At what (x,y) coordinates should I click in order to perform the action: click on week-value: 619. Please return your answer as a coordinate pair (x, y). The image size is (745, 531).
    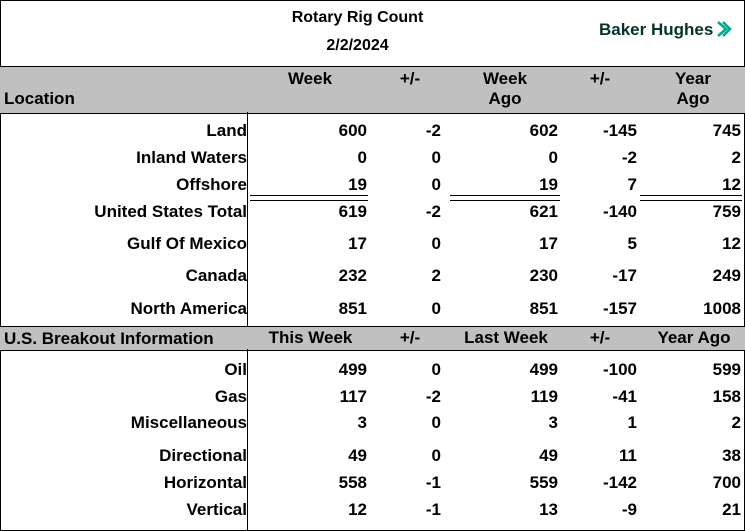
    Looking at the image, I should click on (352, 211).